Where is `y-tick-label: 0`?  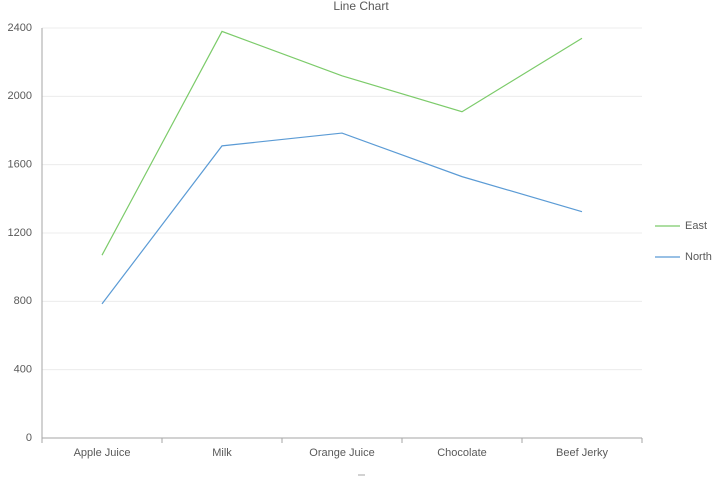 y-tick-label: 0 is located at coordinates (29, 438).